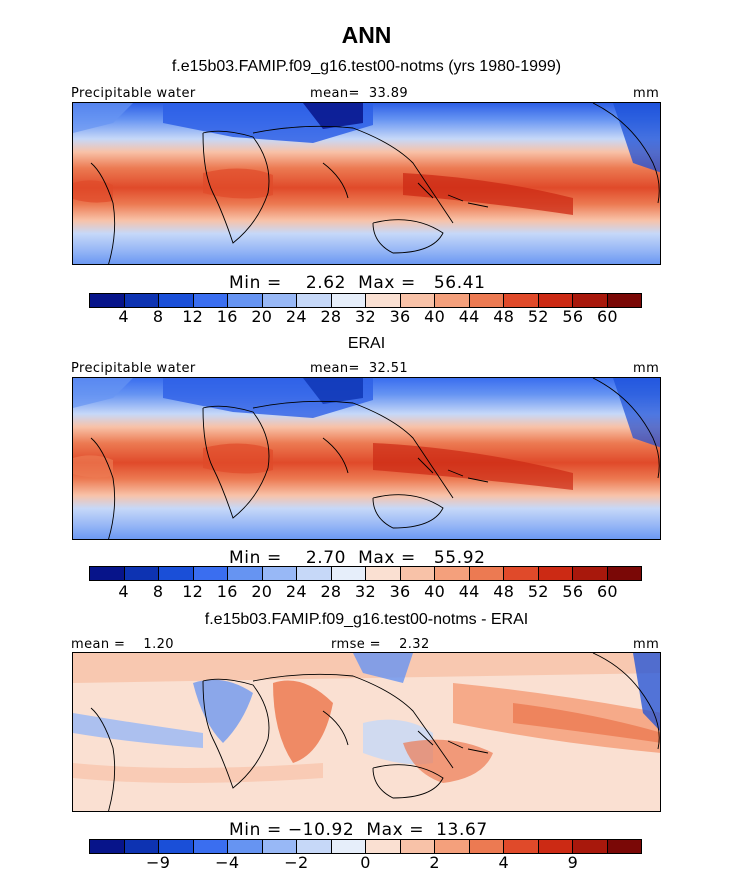  I want to click on colorbar-tick-label: 36, so click(400, 591).